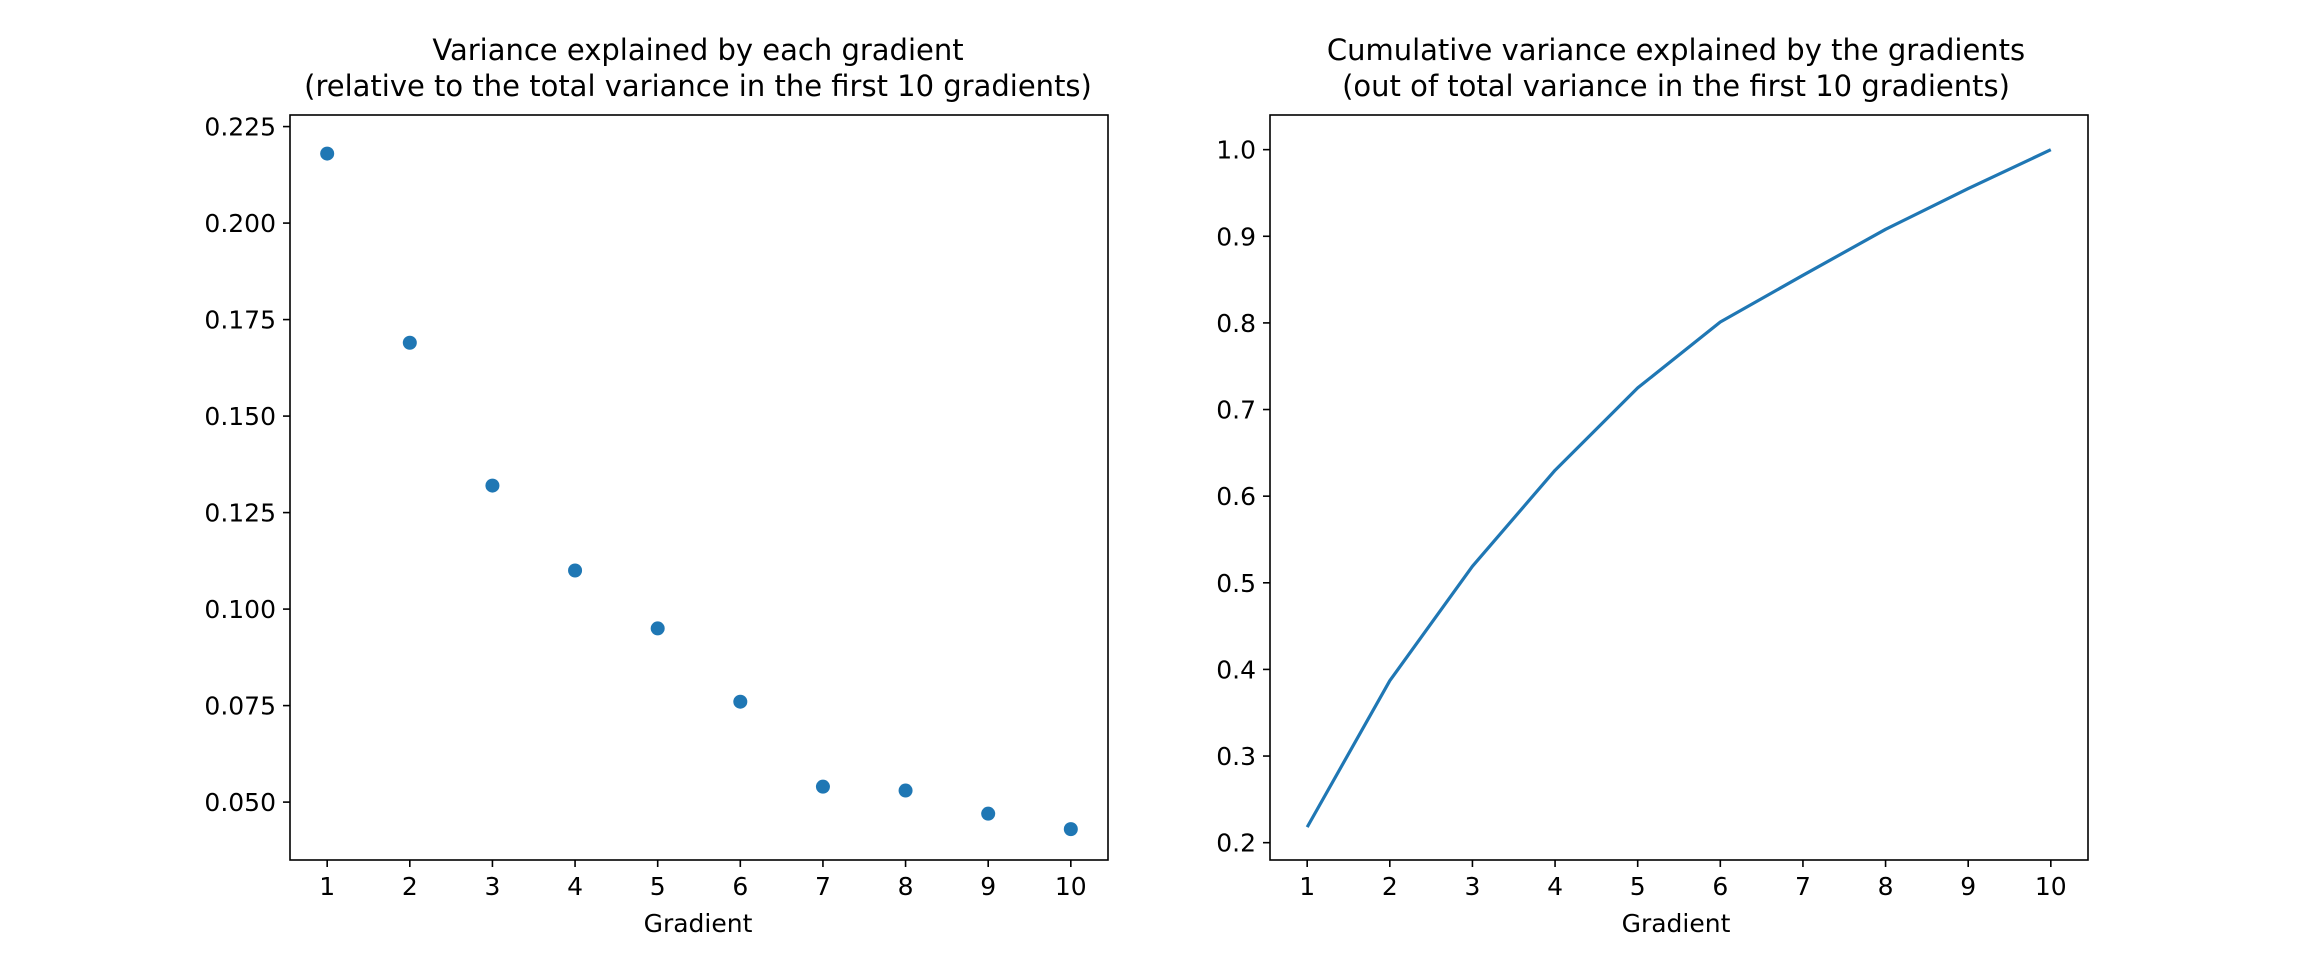 The width and height of the screenshot is (2304, 960). I want to click on y-tick-label: 0.175, so click(240, 320).